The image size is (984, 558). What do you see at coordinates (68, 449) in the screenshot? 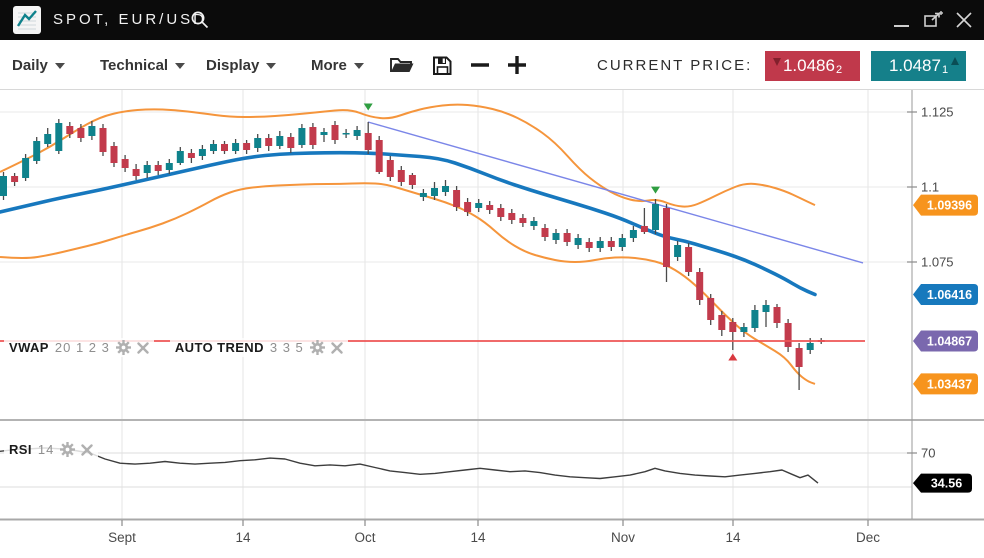
I see `rsi-settings-button` at bounding box center [68, 449].